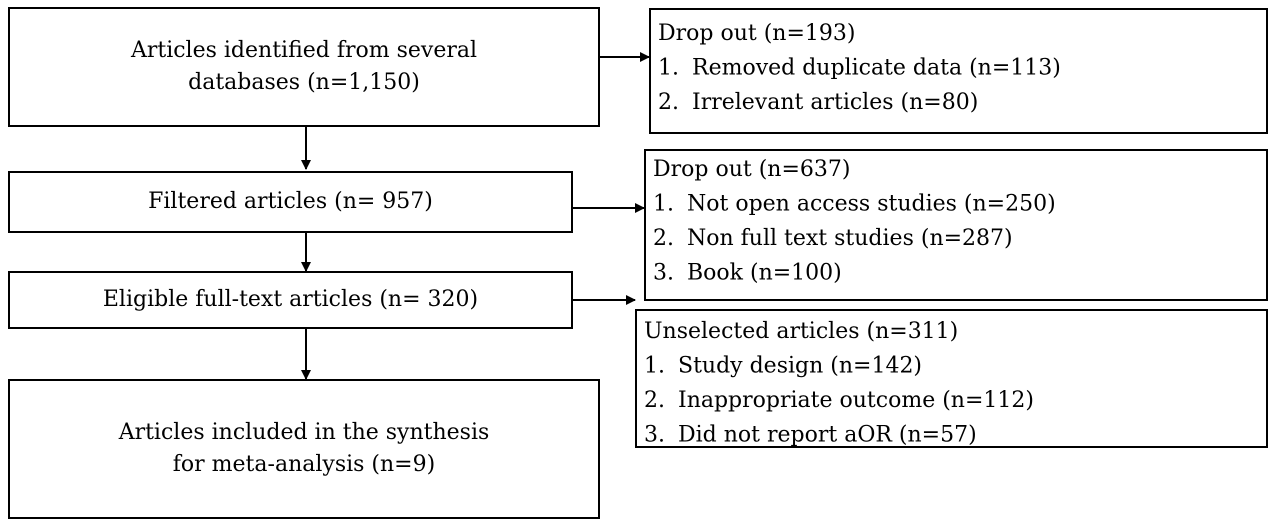 This screenshot has width=1279, height=520. Describe the element at coordinates (856, 400) in the screenshot. I see `item-text: Inappropriate outcome (n=112)` at that location.